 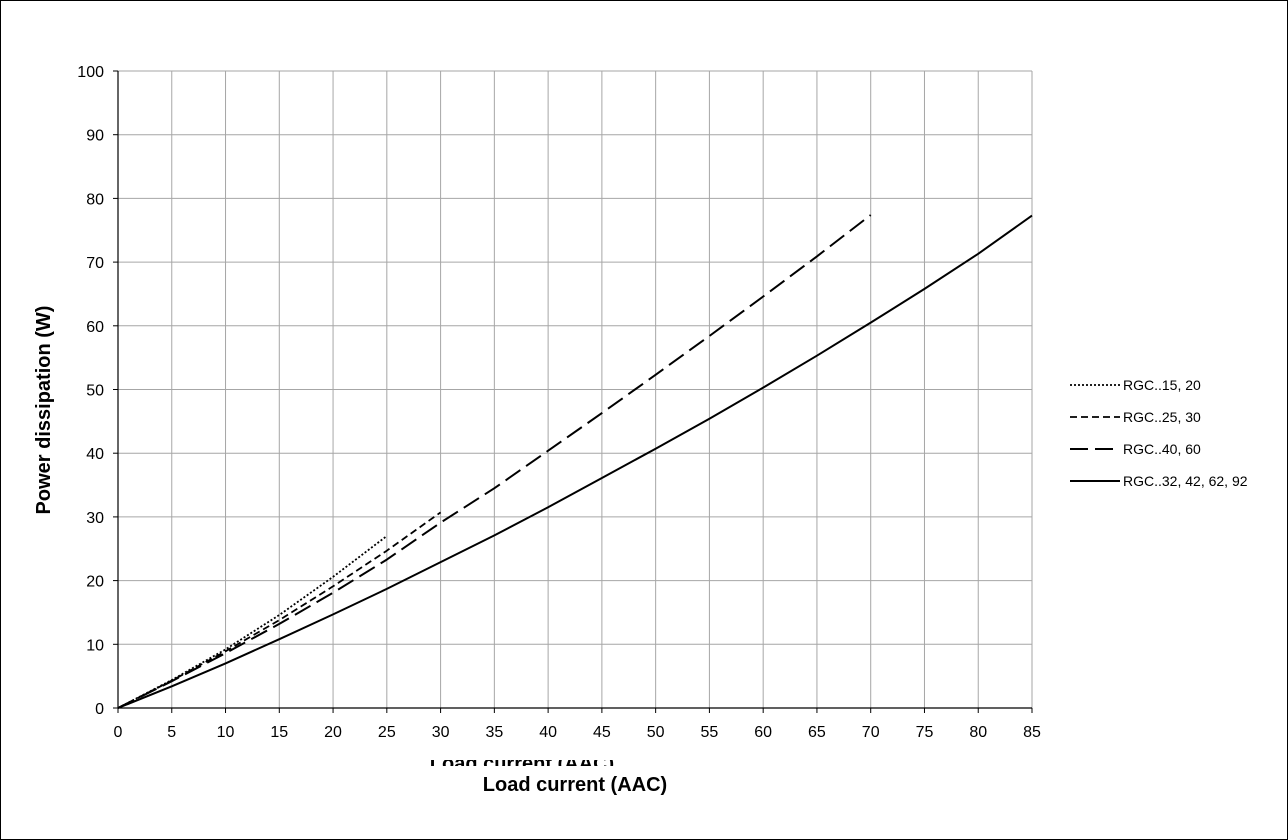 What do you see at coordinates (99, 709) in the screenshot?
I see `y-tick-label: 0` at bounding box center [99, 709].